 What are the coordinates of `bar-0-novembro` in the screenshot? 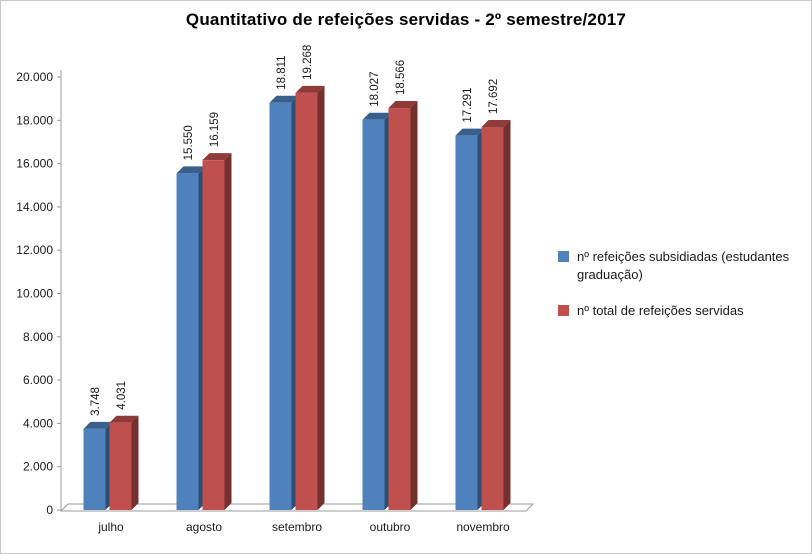 It's located at (466, 323).